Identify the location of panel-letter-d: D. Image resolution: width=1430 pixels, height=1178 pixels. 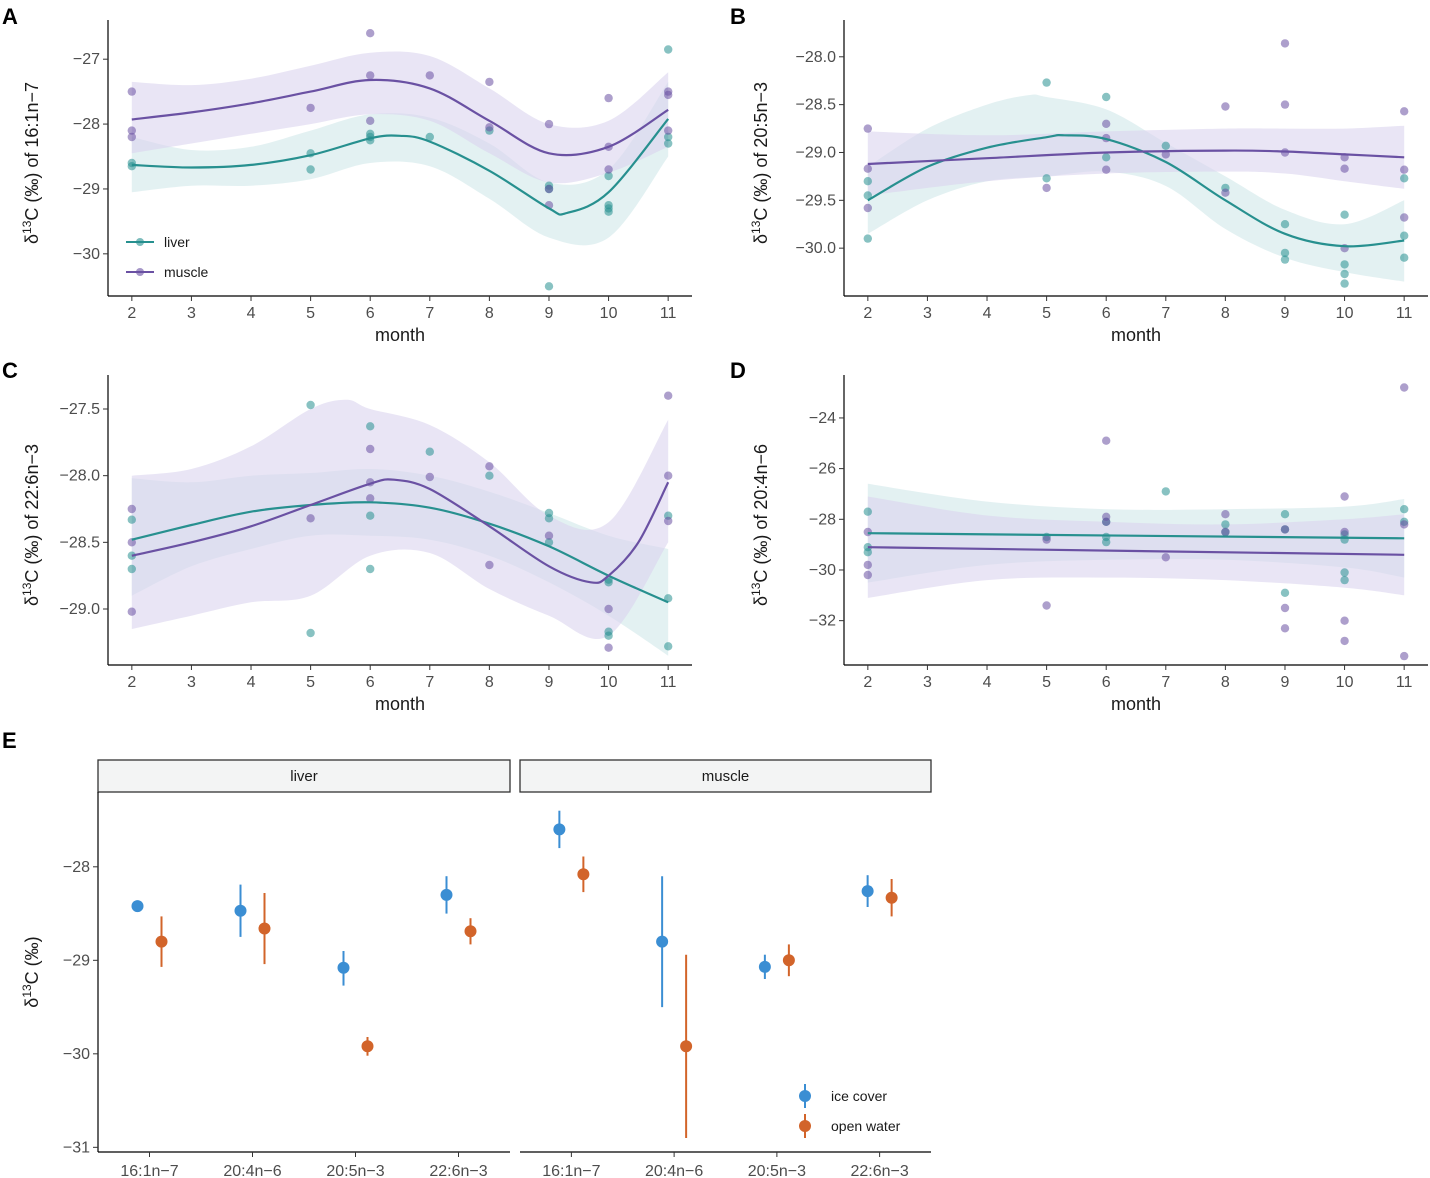
(738, 370).